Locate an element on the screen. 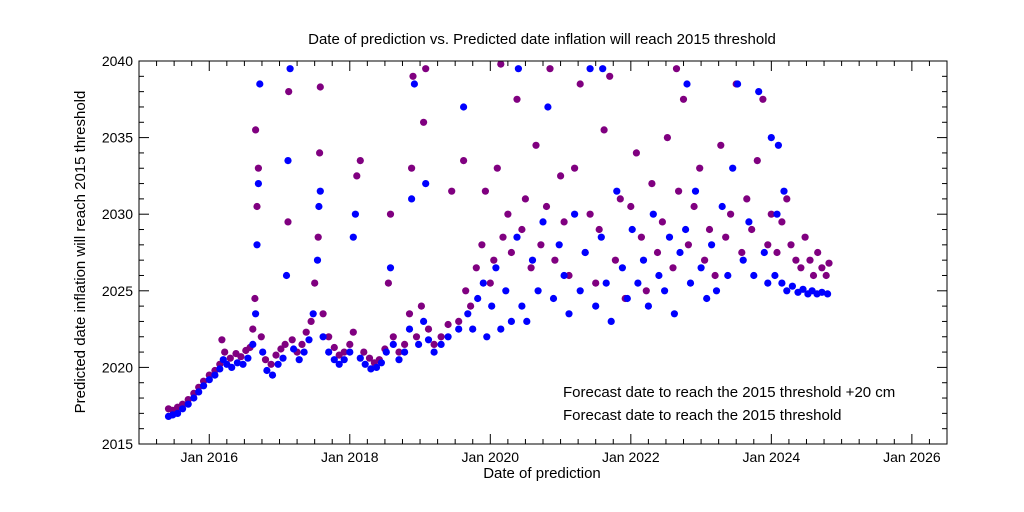 The height and width of the screenshot is (512, 1024). x-tick-label: Jan 2026 is located at coordinates (912, 457).